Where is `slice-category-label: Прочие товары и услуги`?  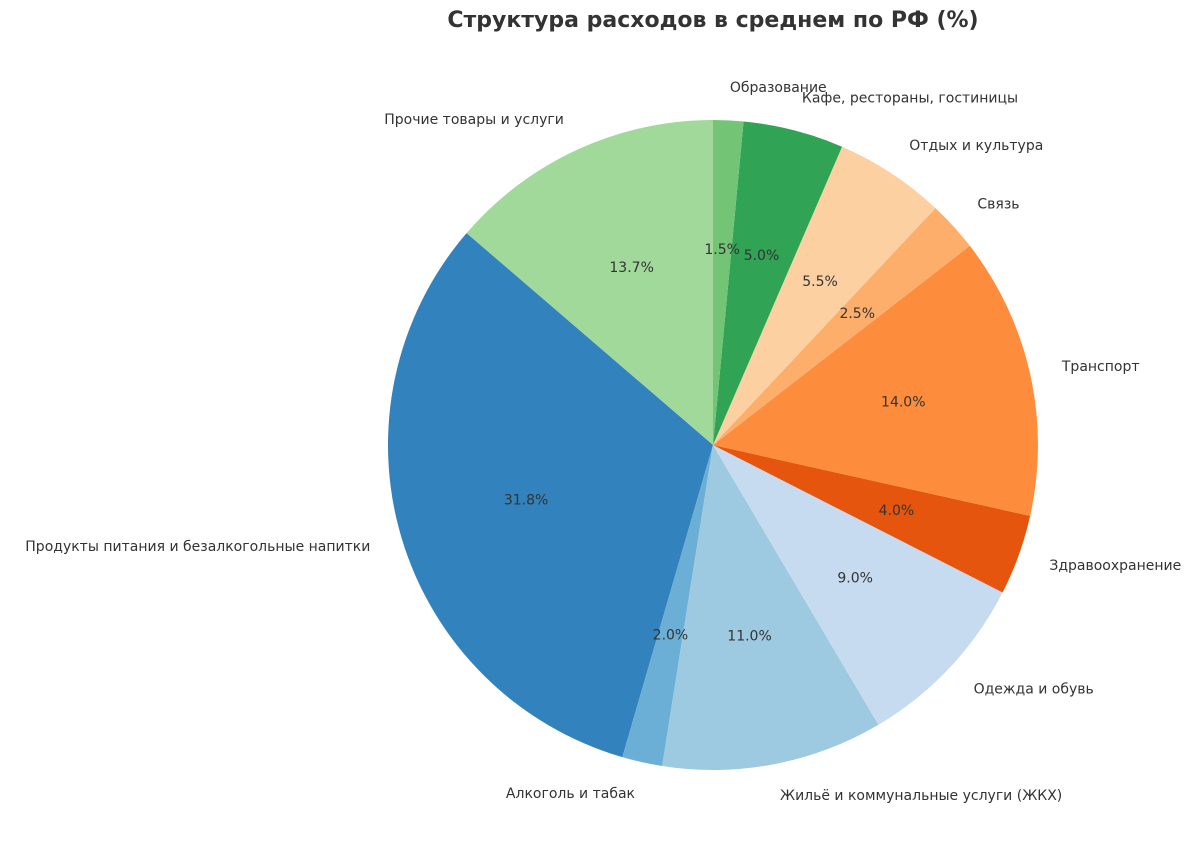
slice-category-label: Прочие товары и услуги is located at coordinates (474, 120).